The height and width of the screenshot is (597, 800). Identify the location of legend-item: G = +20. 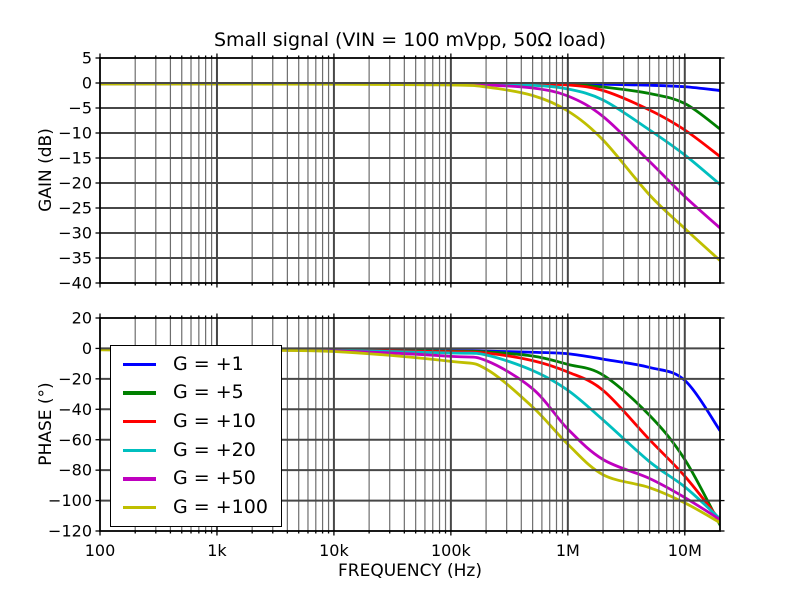
(196, 449).